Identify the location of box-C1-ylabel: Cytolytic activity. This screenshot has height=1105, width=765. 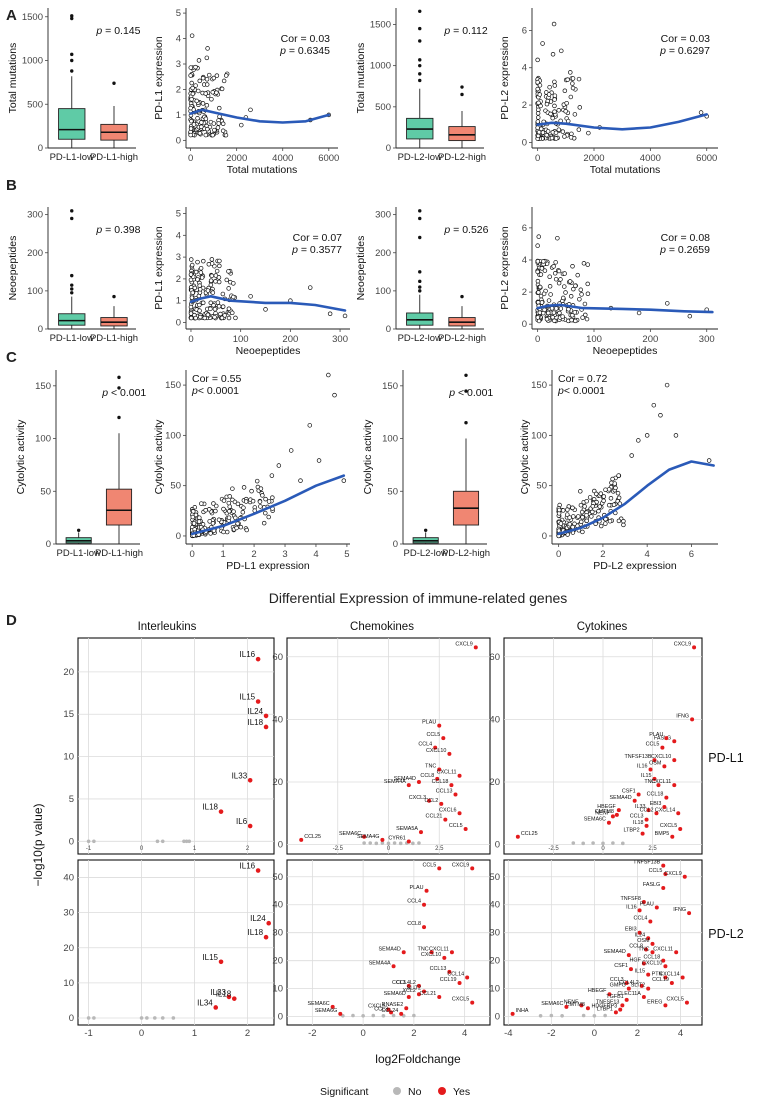
(21, 456).